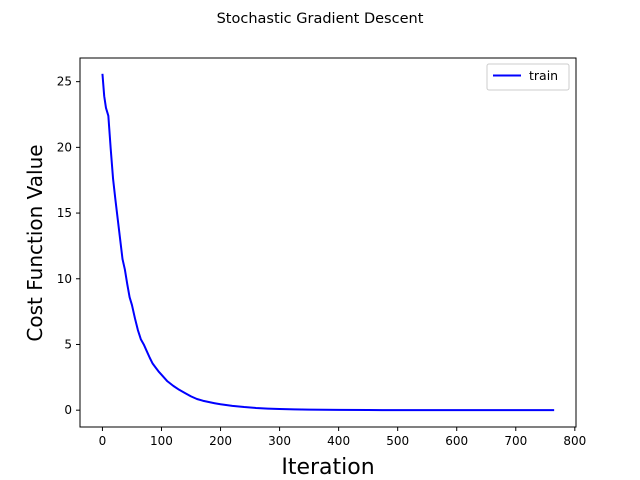  What do you see at coordinates (543, 75) in the screenshot?
I see `legend-label-train: train` at bounding box center [543, 75].